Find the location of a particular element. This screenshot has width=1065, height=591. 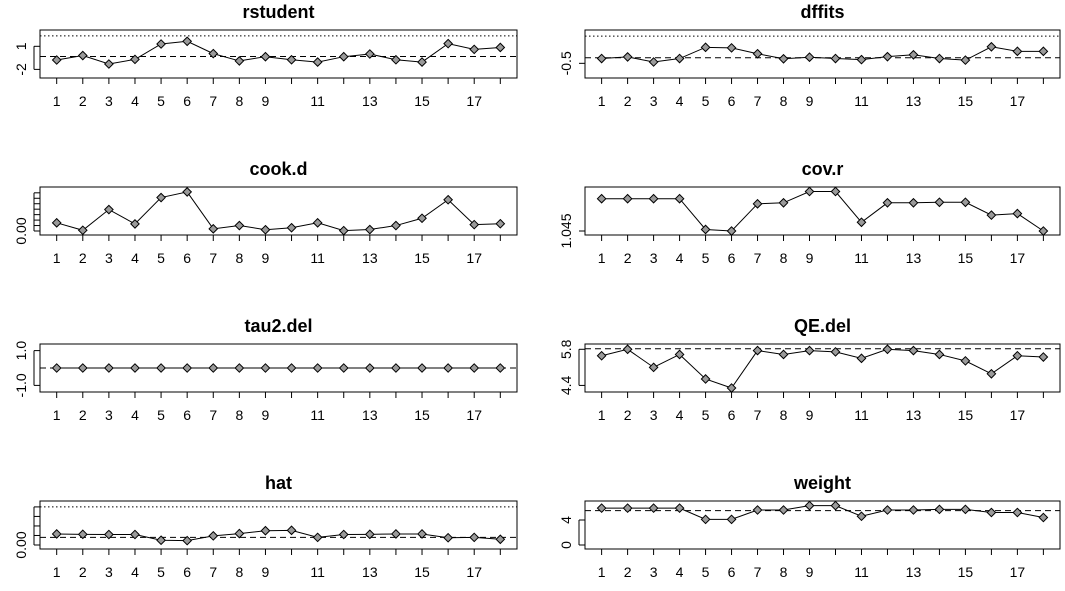

panel-title: hat is located at coordinates (278, 483).